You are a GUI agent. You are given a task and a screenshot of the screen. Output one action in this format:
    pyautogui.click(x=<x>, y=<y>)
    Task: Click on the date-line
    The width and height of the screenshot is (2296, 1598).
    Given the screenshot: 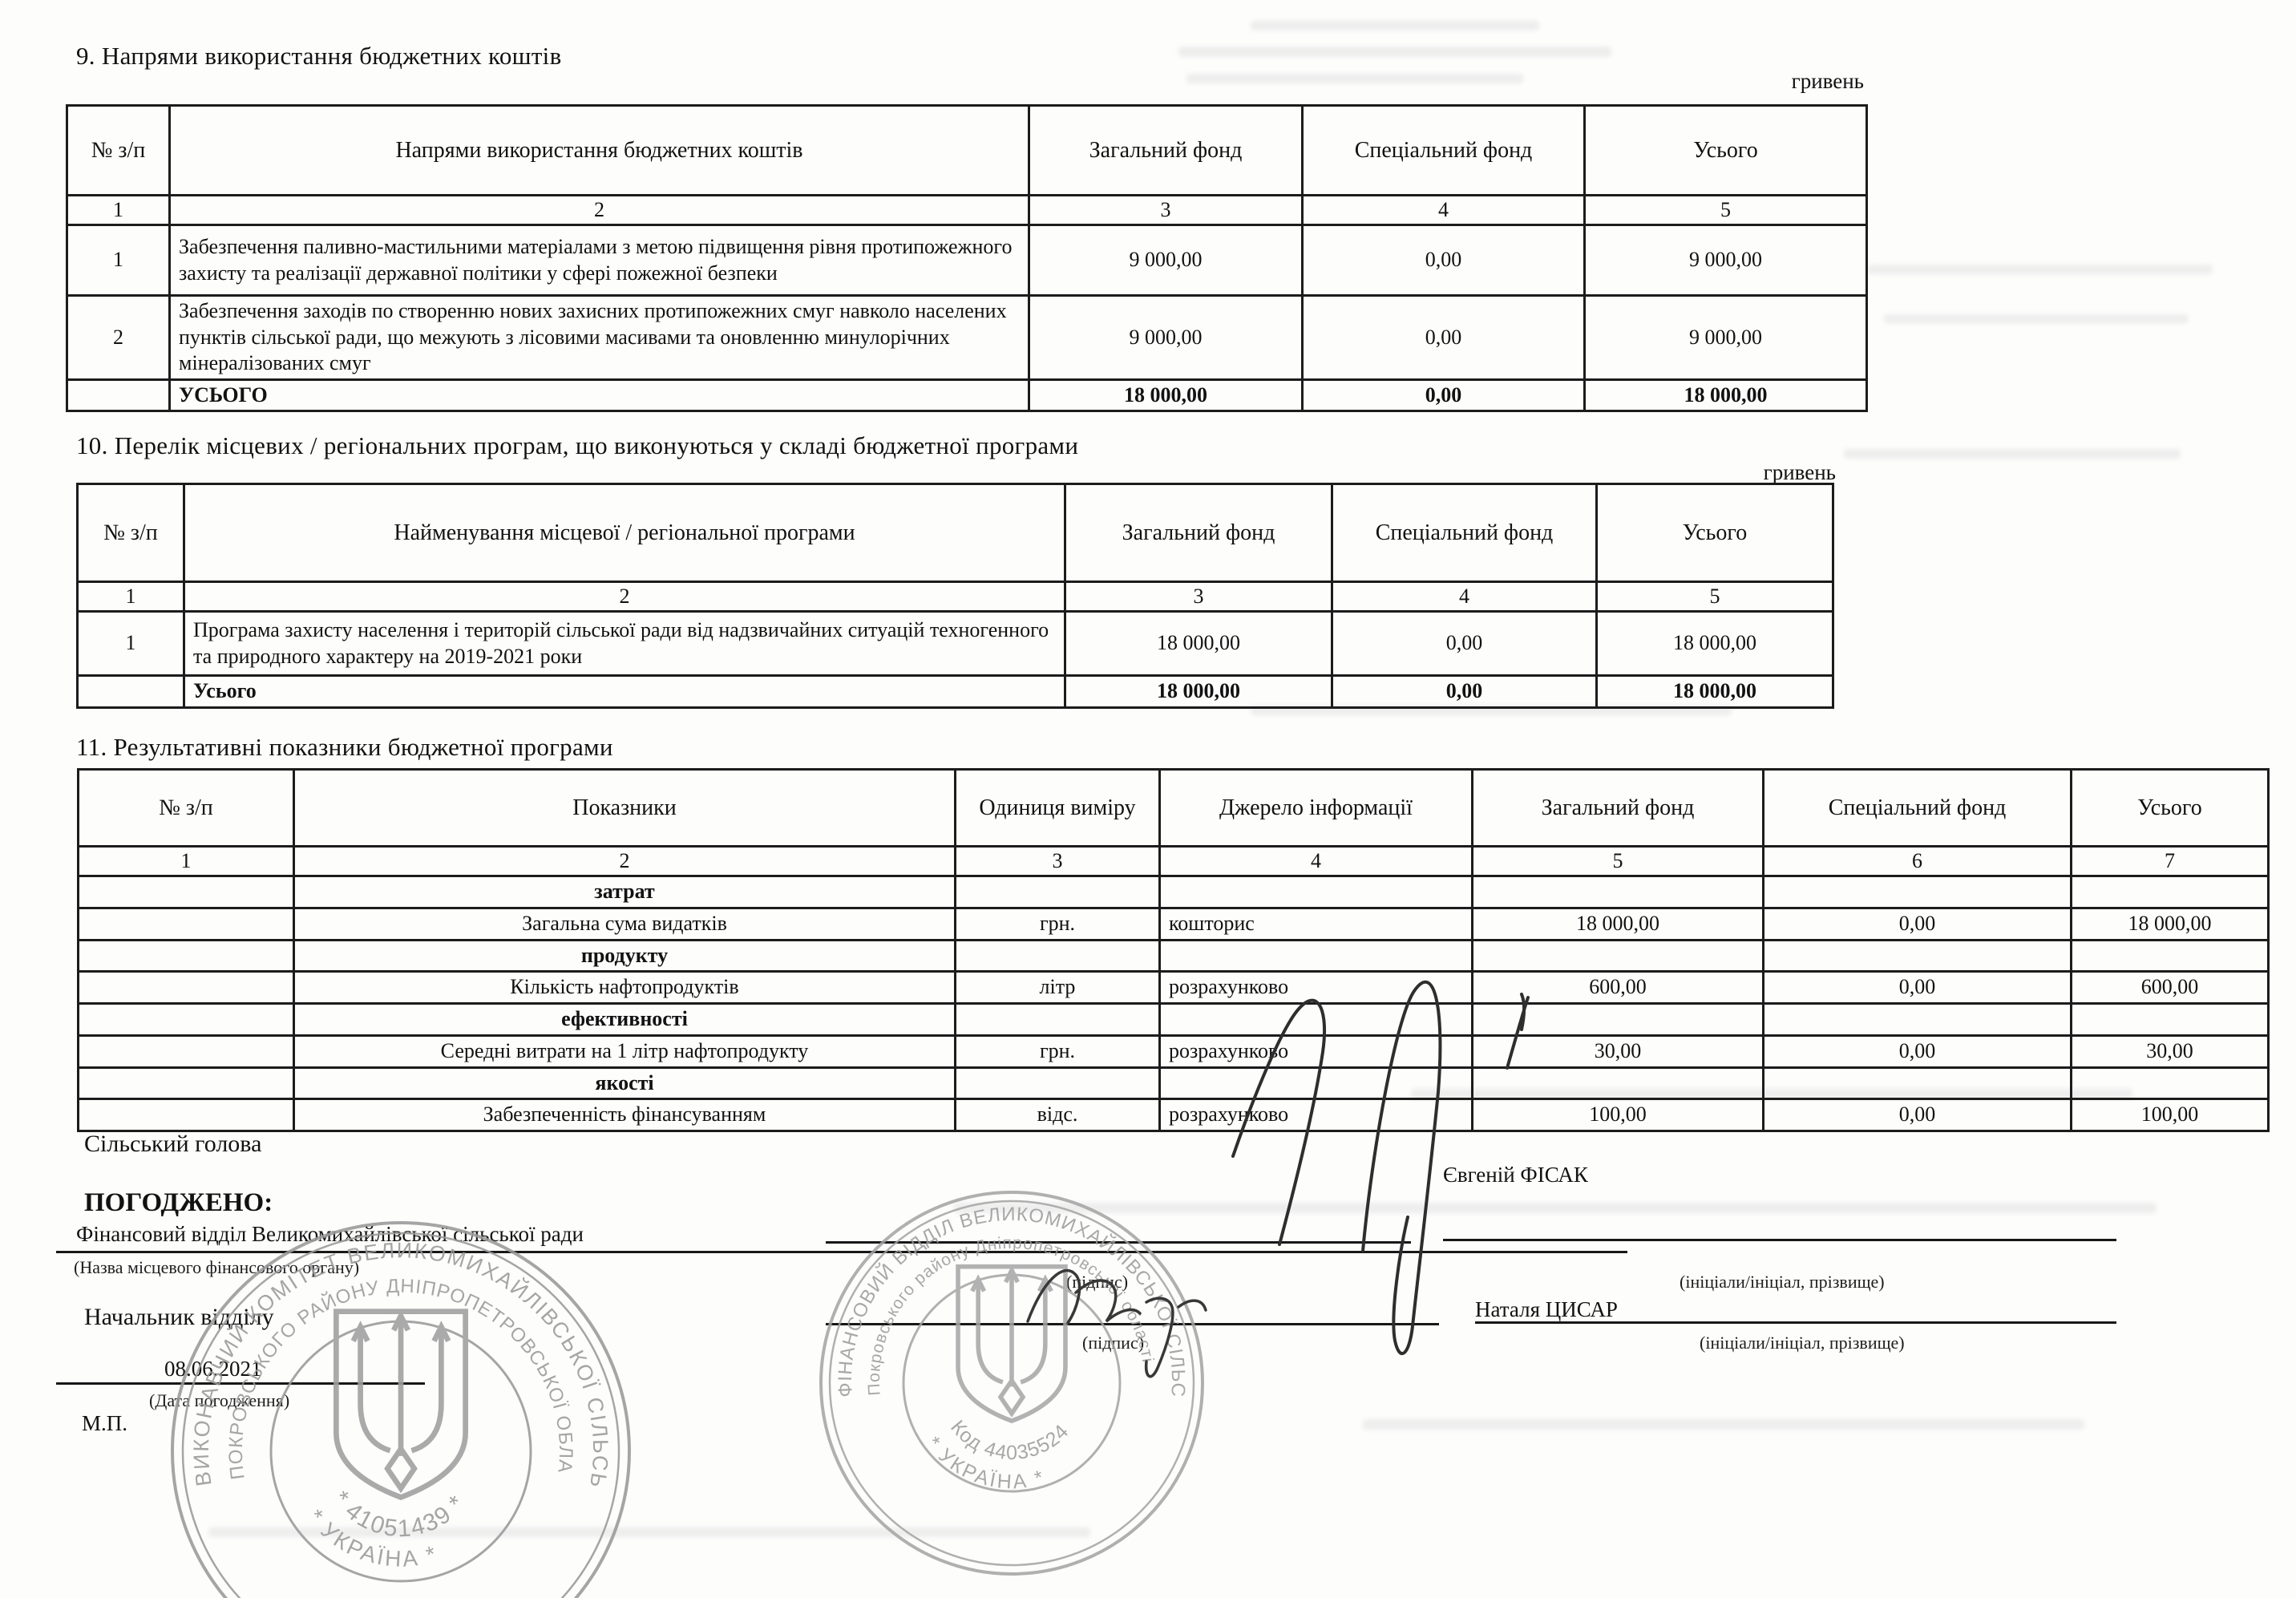 What is the action you would take?
    pyautogui.click(x=240, y=1383)
    